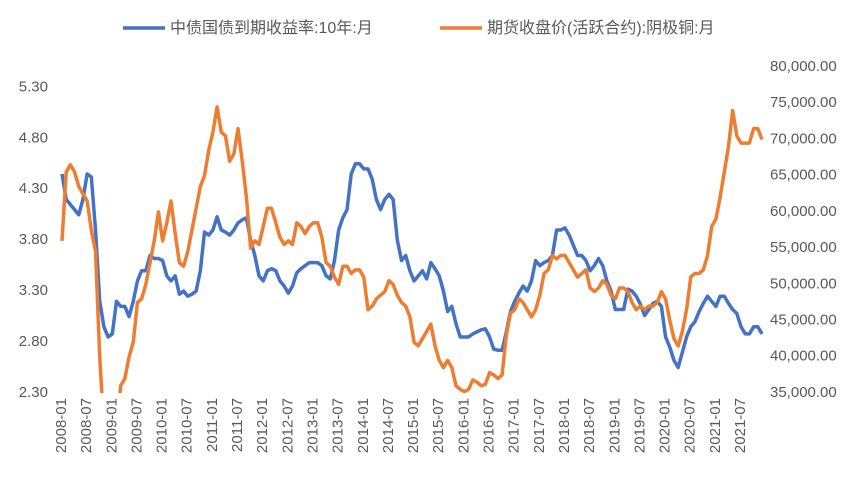 This screenshot has height=484, width=865. I want to click on x-tick-label: 2012-01, so click(262, 425).